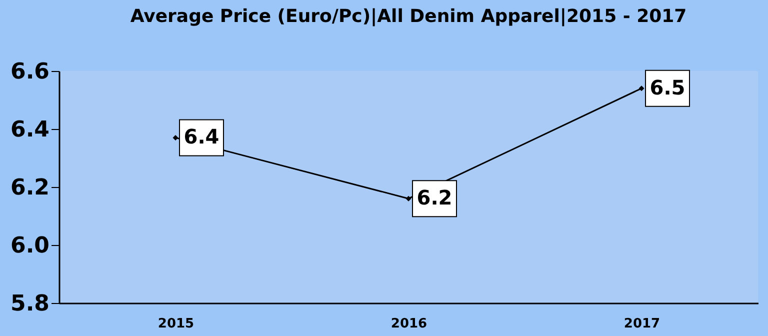  I want to click on x-tick-label: 2016, so click(409, 324).